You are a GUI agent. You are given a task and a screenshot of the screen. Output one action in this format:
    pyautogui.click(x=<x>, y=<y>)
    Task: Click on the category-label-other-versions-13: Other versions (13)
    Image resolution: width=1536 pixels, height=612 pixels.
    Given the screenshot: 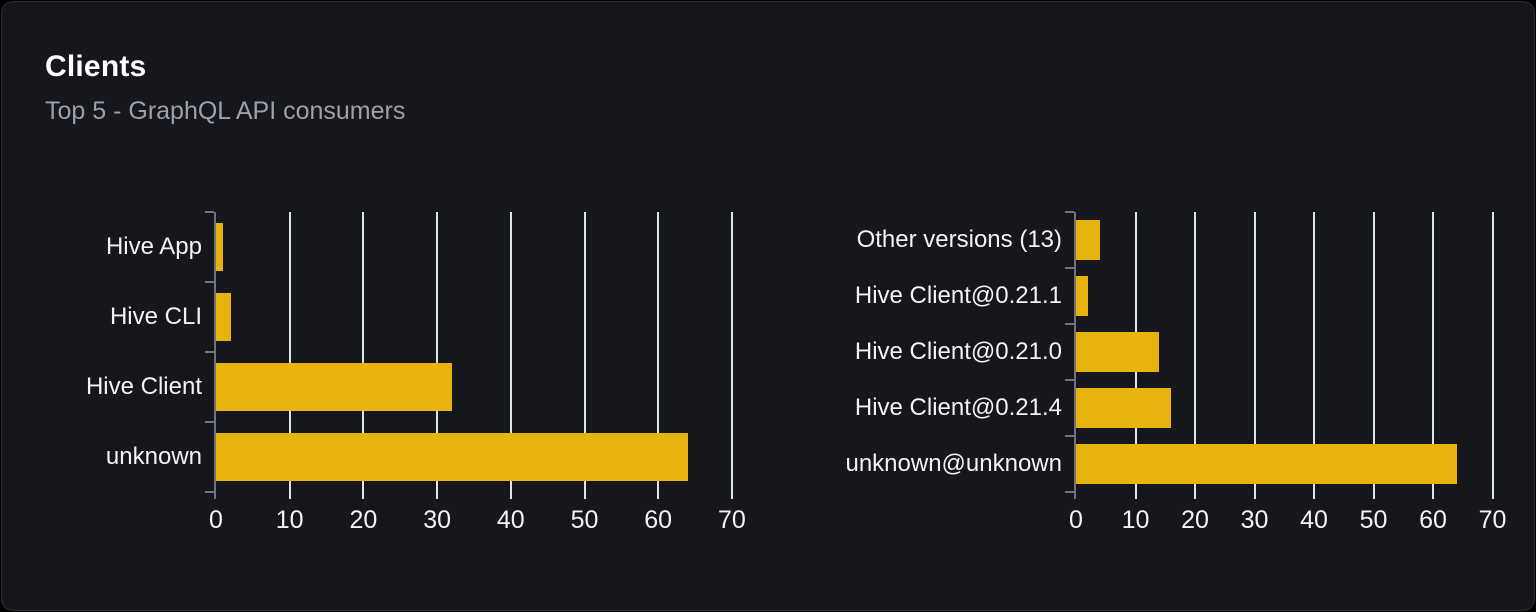 What is the action you would take?
    pyautogui.click(x=959, y=239)
    